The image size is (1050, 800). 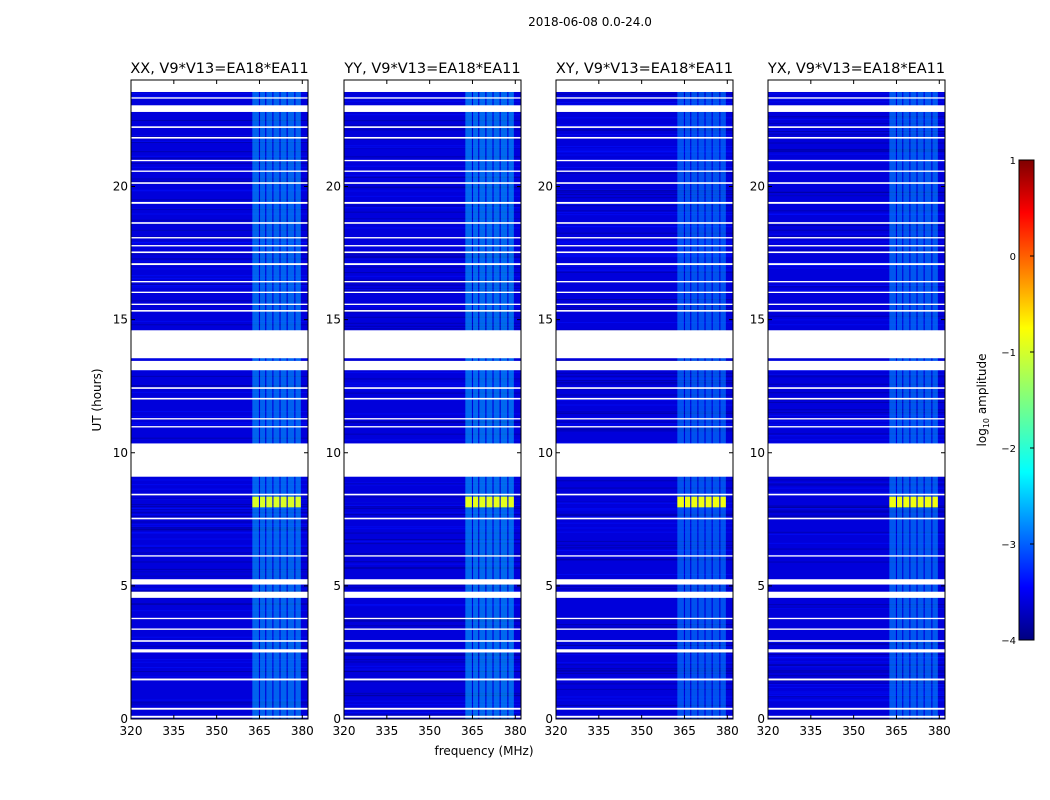 What do you see at coordinates (472, 731) in the screenshot?
I see `x-tick-label: 365` at bounding box center [472, 731].